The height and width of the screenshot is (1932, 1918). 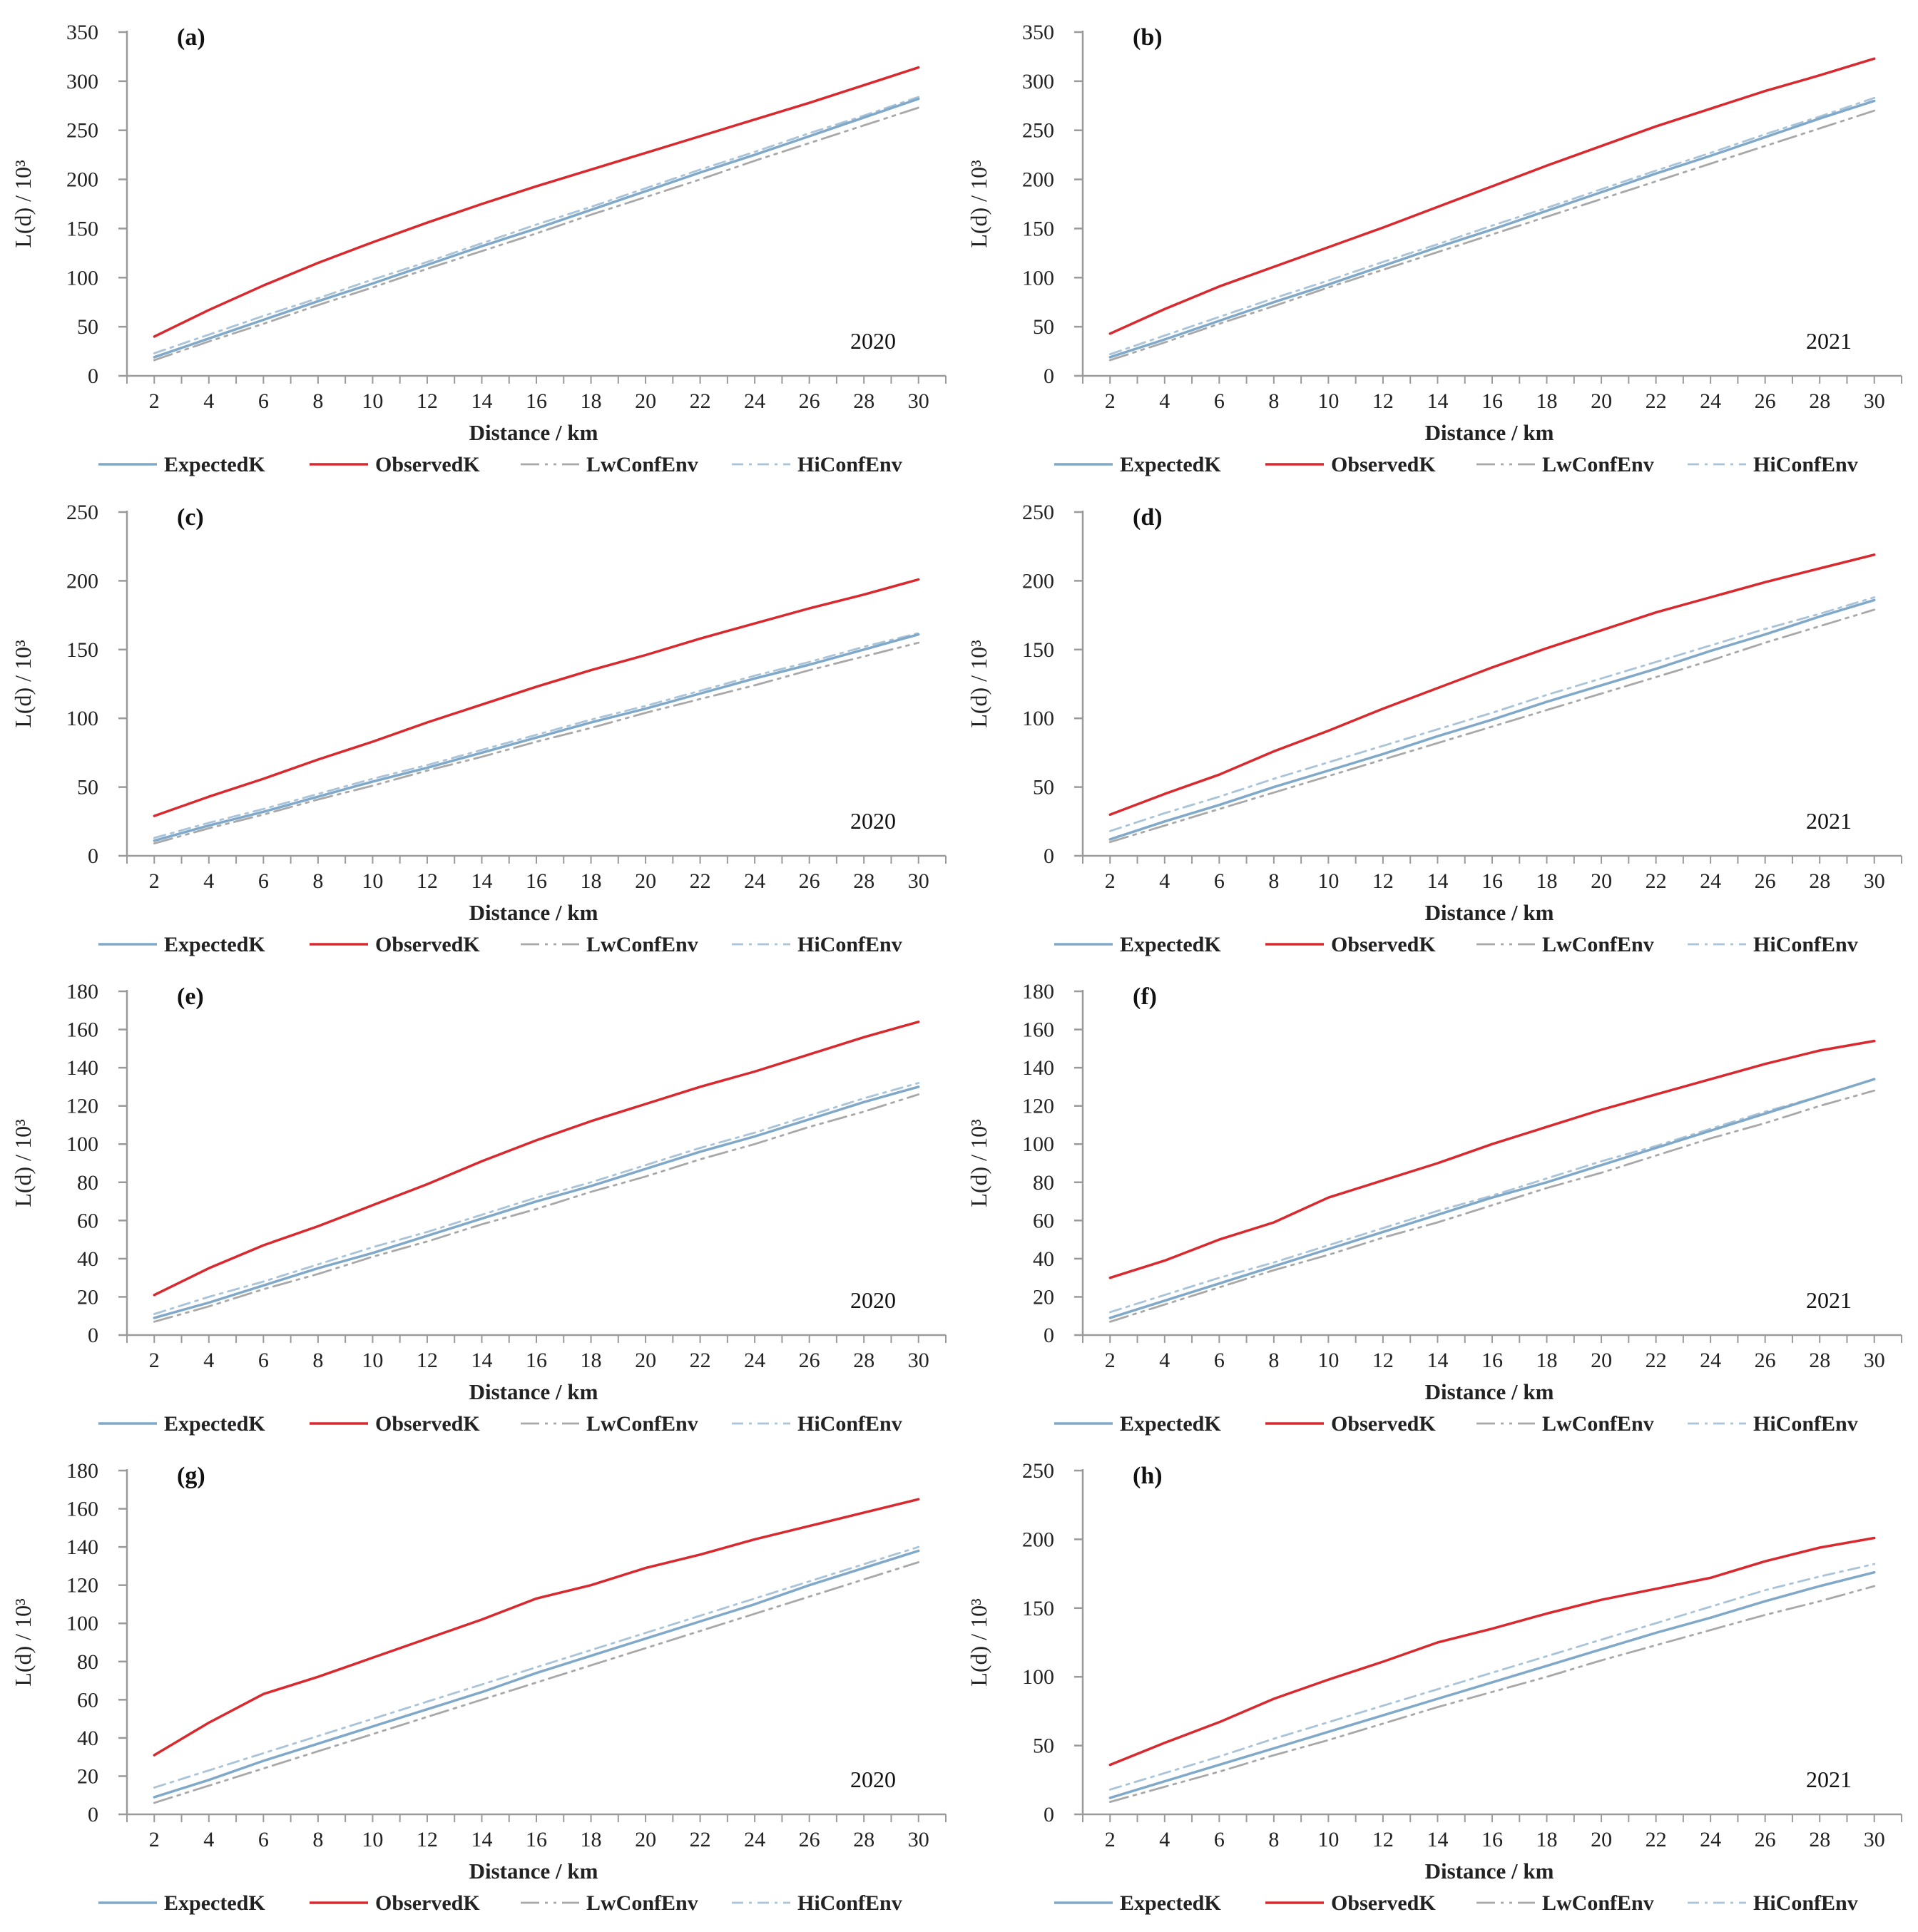 I want to click on y-tick-label: 300, so click(x=82, y=82).